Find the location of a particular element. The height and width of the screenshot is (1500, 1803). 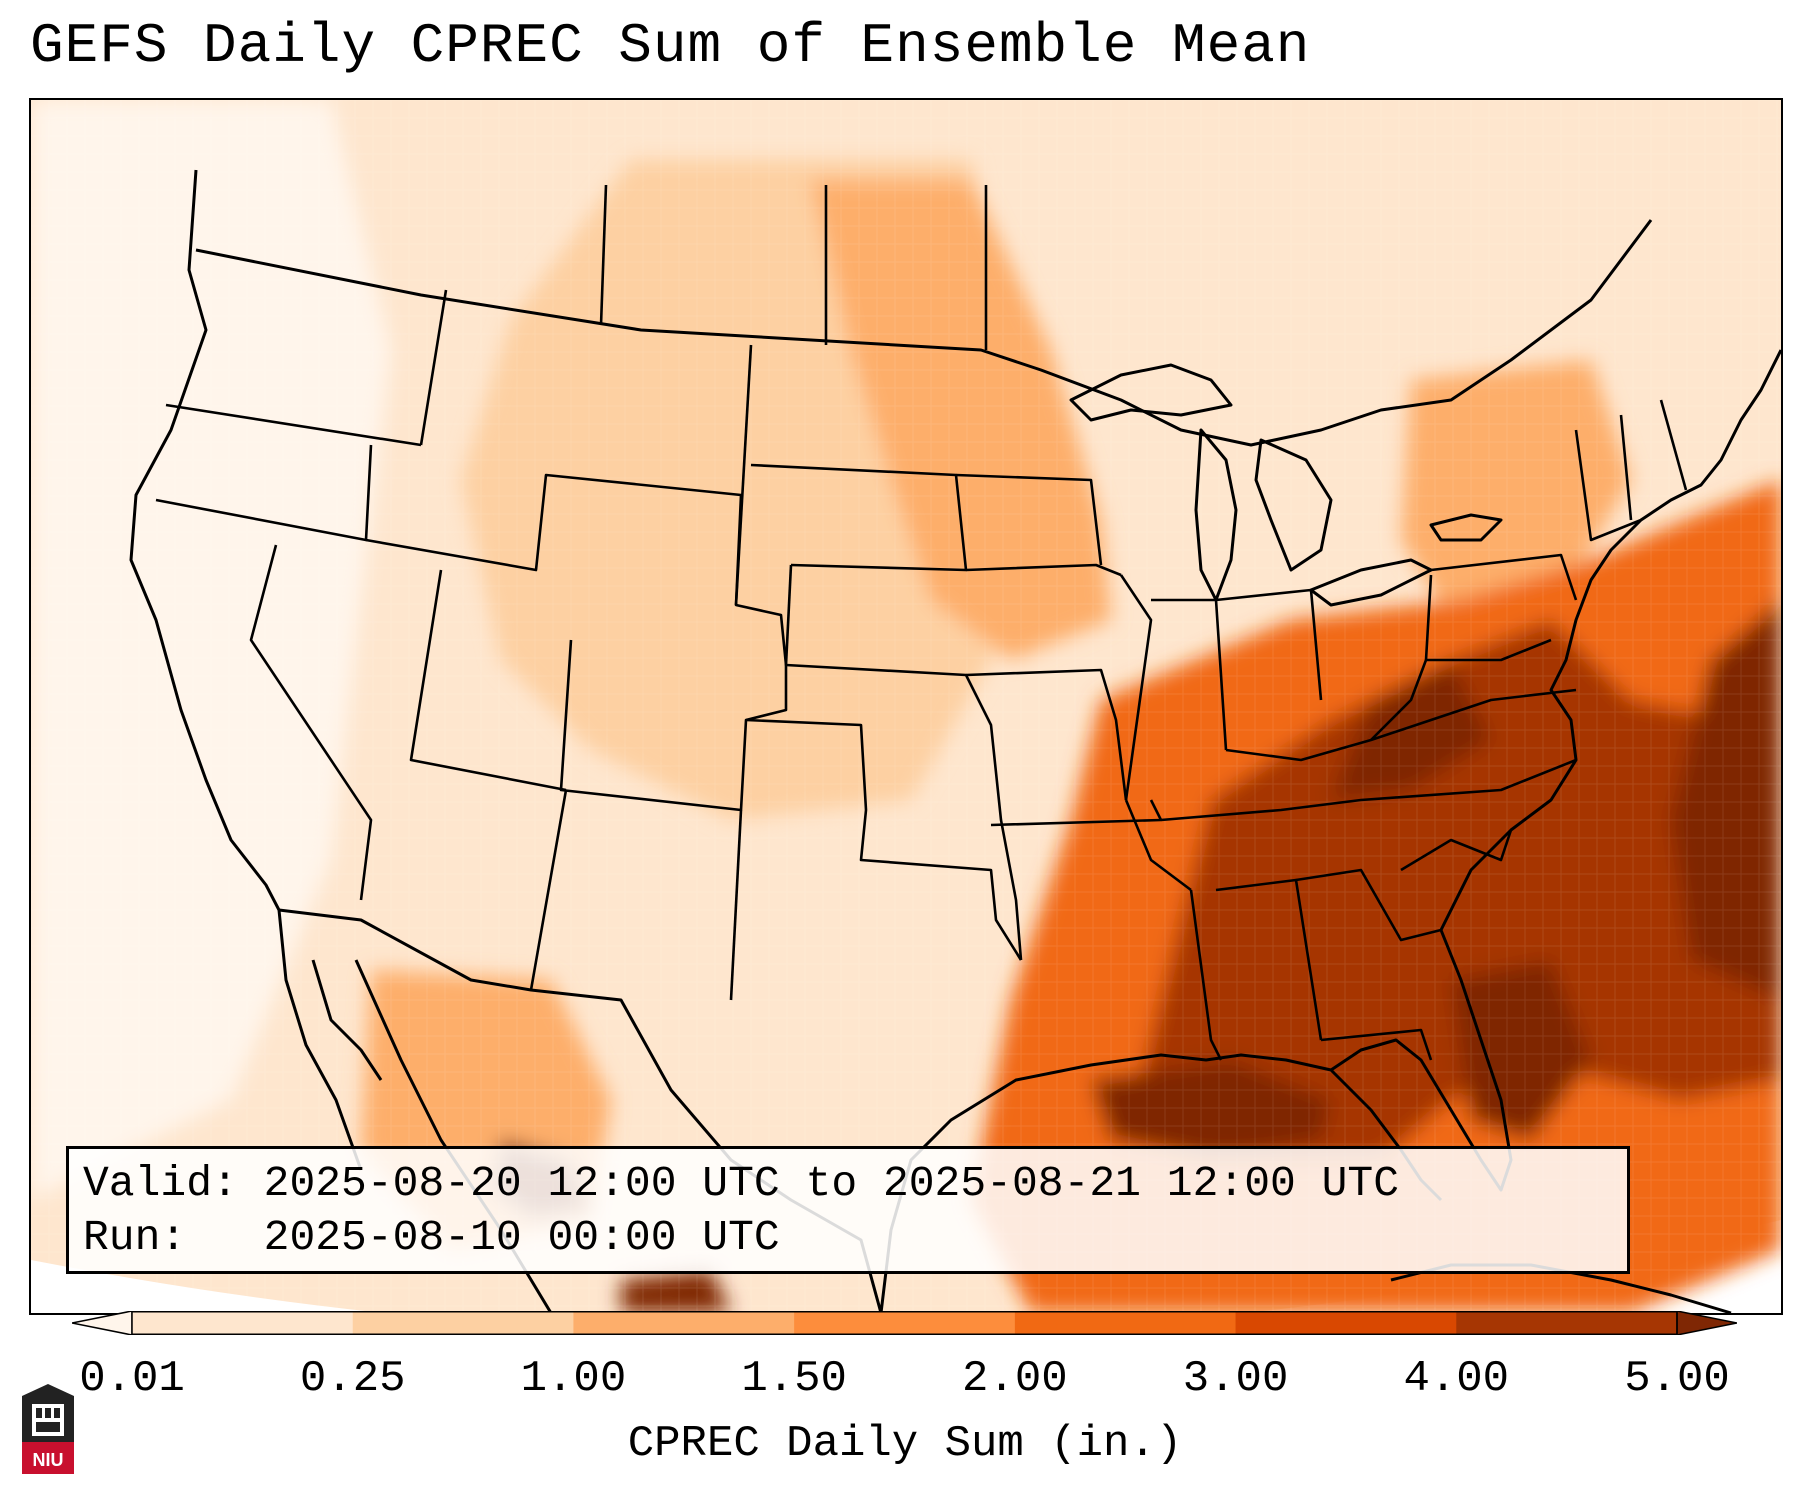

run-time: 2025-08-10 00:00 UTC is located at coordinates (521, 1237).